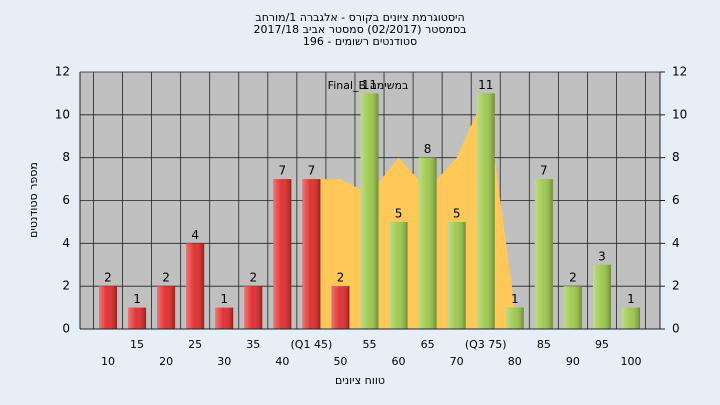 Image resolution: width=720 pixels, height=405 pixels. I want to click on x-tick-label: 15, so click(137, 344).